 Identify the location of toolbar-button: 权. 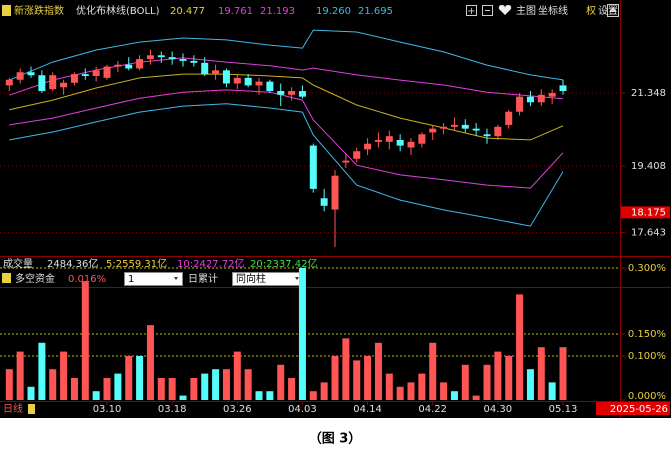
(591, 10).